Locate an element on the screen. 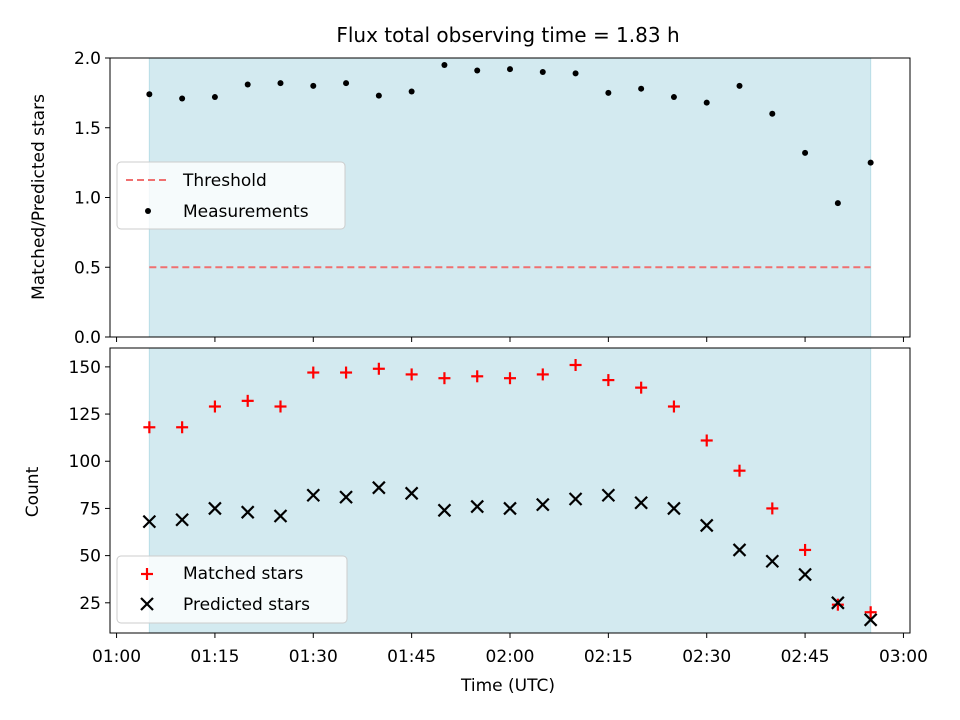  bottom-y-tick-label: 75 is located at coordinates (90, 509).